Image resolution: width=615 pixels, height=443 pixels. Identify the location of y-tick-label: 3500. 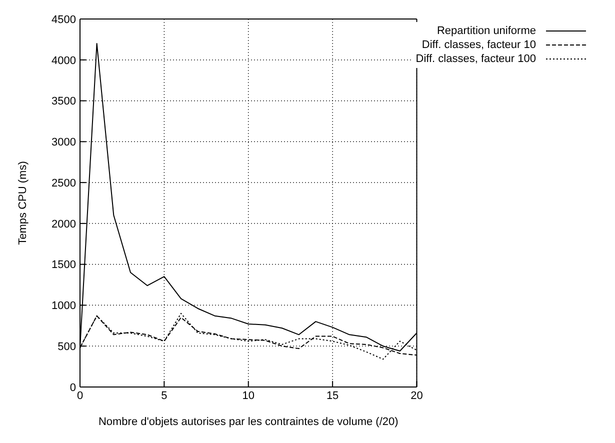
(64, 102).